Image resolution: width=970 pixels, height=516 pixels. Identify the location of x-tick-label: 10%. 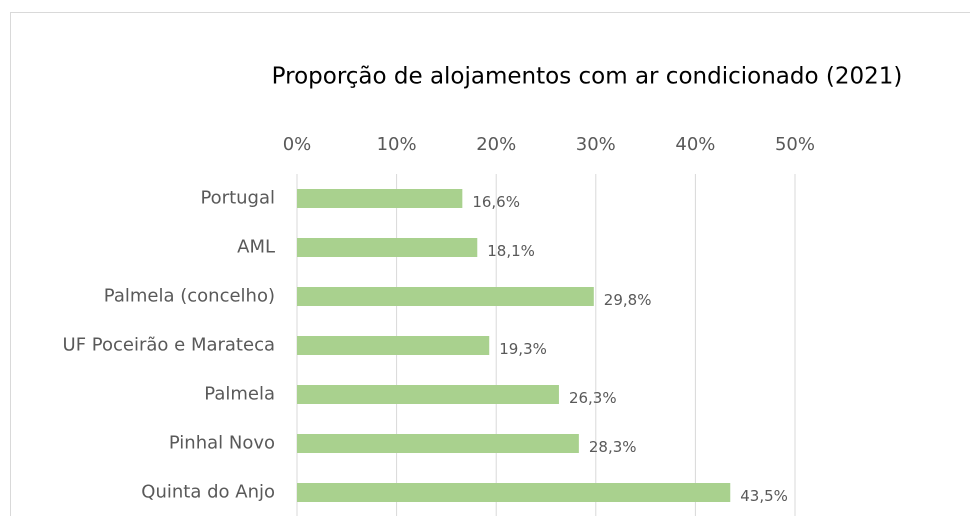
(397, 144).